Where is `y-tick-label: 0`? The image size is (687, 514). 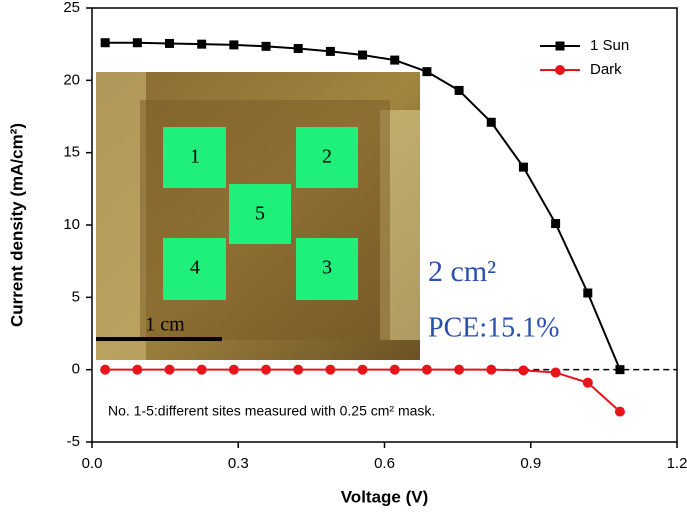
y-tick-label: 0 is located at coordinates (76, 369).